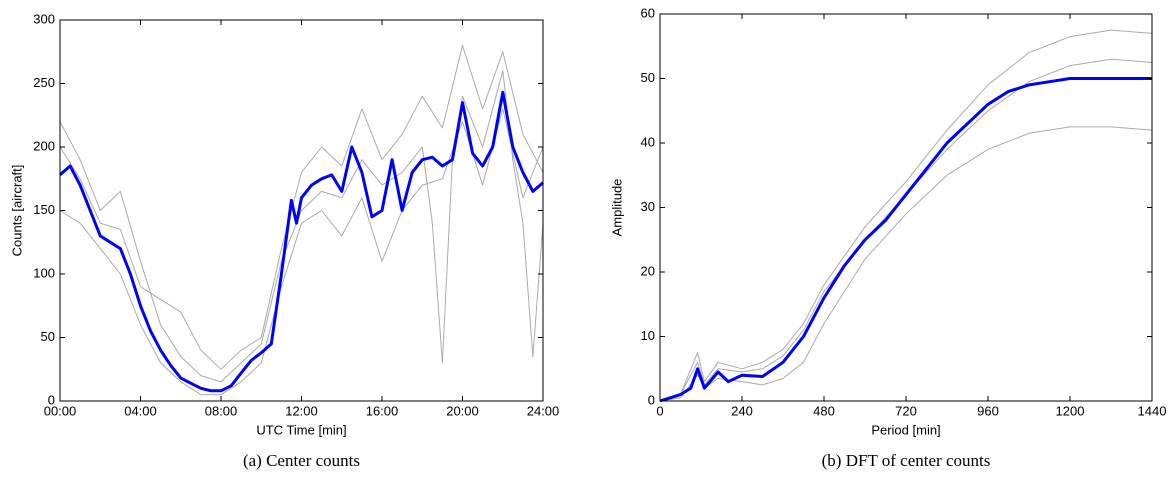 This screenshot has width=1172, height=483. I want to click on y-tick-label: 250, so click(44, 82).